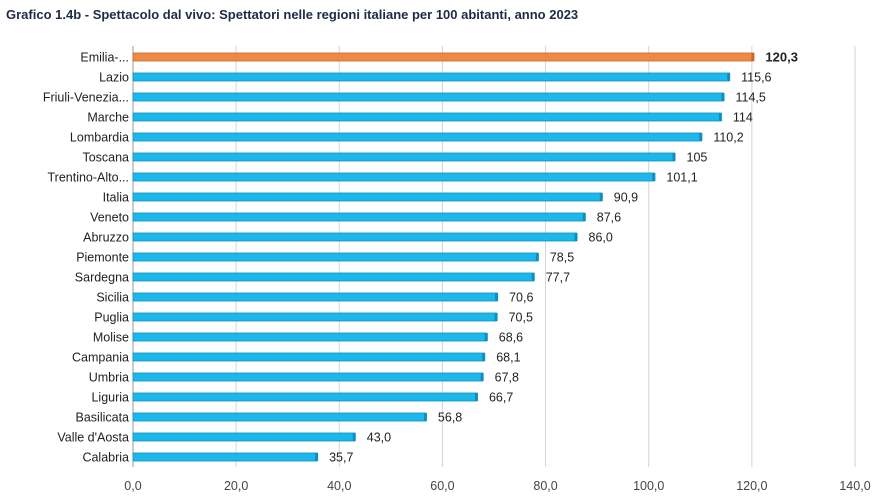 This screenshot has width=890, height=500. Describe the element at coordinates (93, 438) in the screenshot. I see `category-label: Valle d'Aosta` at that location.